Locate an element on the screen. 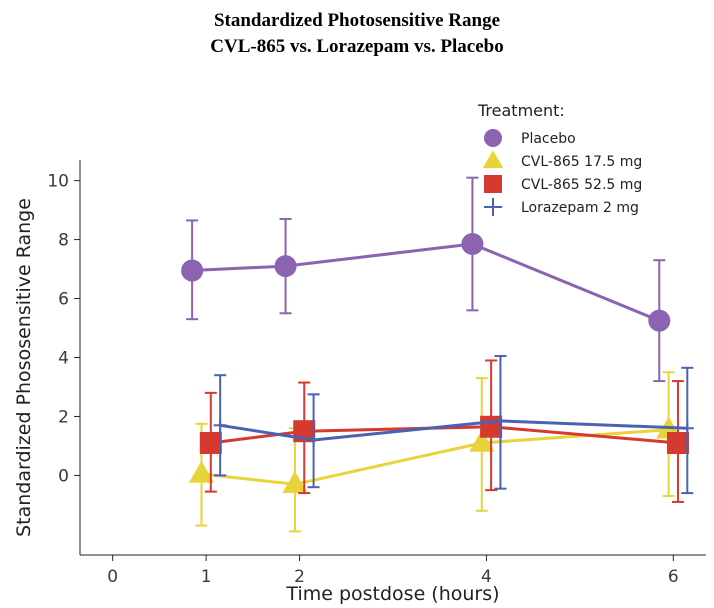 Image resolution: width=714 pixels, height=608 pixels. legend-label: CVL-865 52.5 mg is located at coordinates (581, 185).